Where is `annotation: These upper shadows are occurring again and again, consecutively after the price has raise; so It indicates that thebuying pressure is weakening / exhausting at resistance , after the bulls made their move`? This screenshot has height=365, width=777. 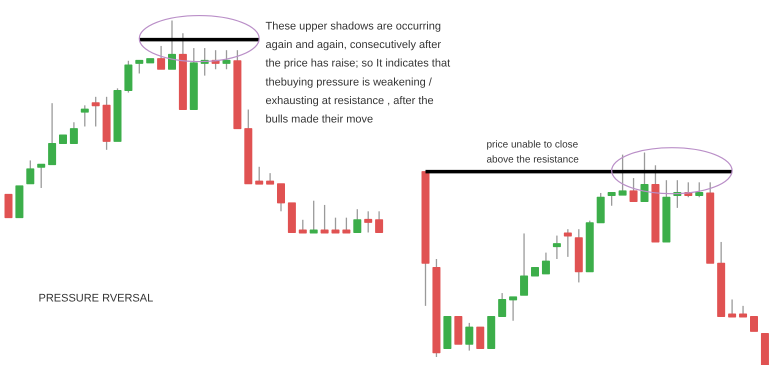 annotation: These upper shadows are occurring again and again, consecutively after the price has raise; so It indicates that thebuying pressure is weakening / exhausting at resistance , after the bulls made their move is located at coordinates (358, 73).